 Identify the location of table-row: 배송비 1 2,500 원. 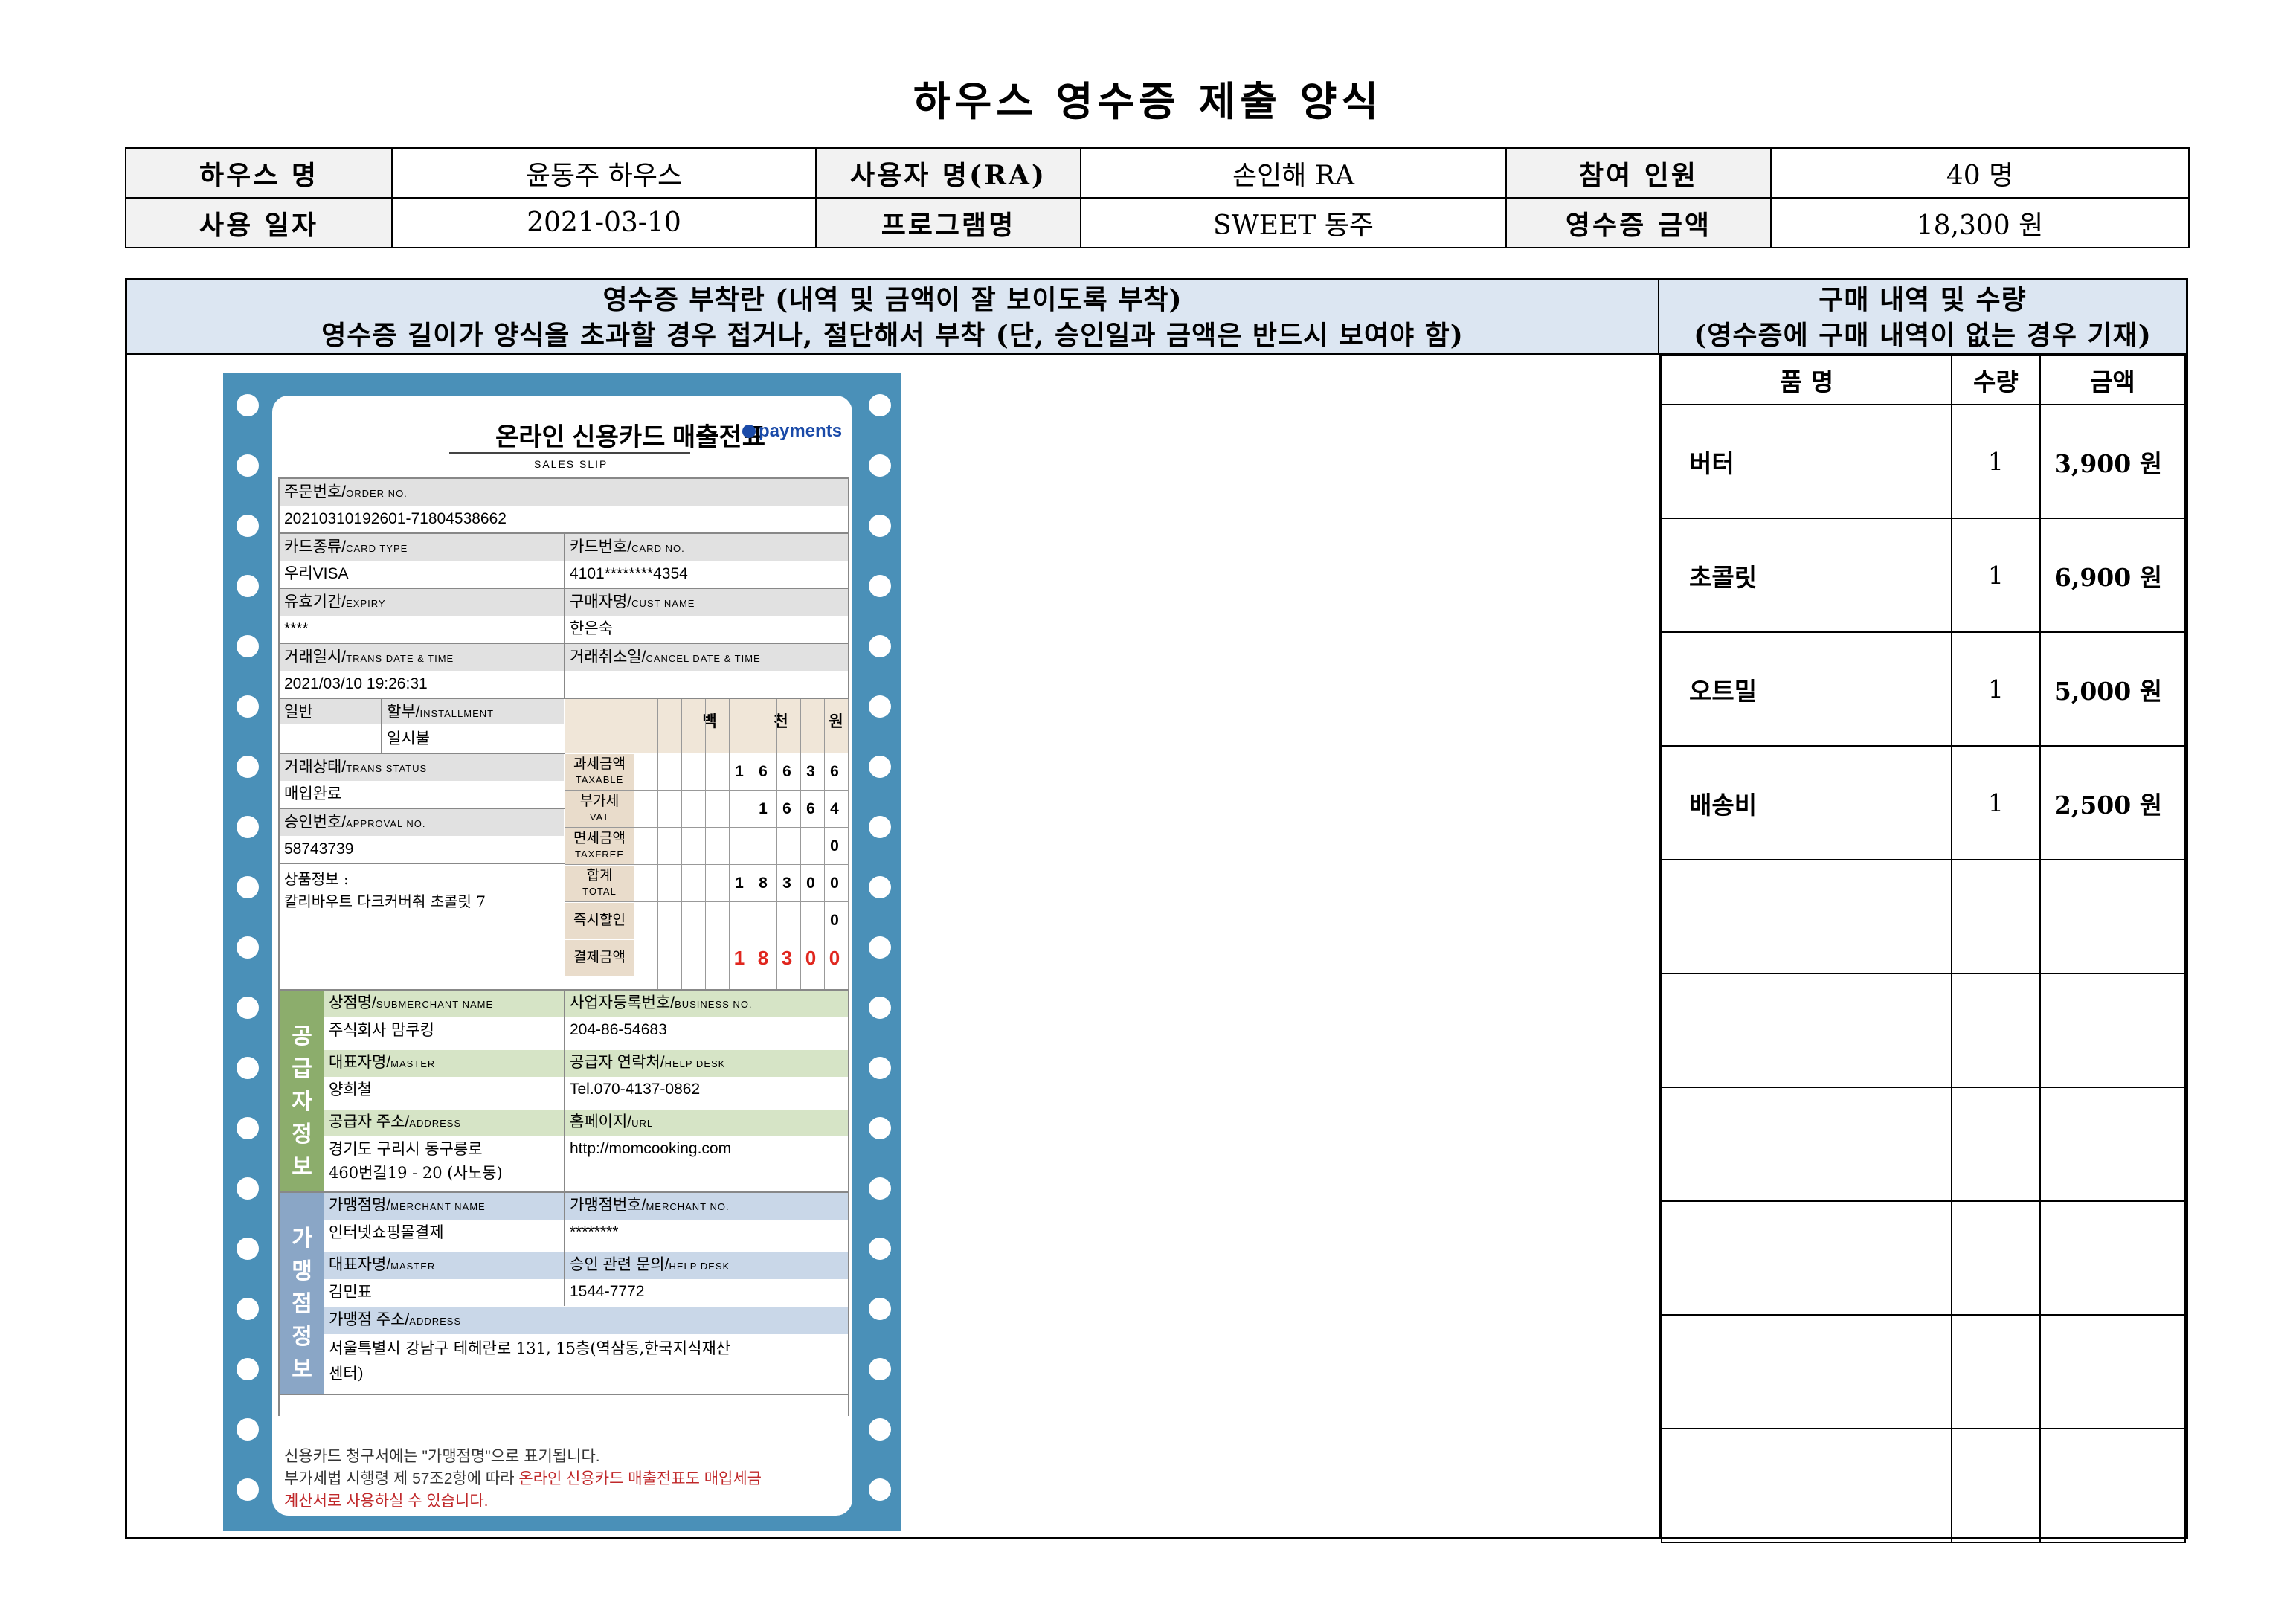
(1924, 803).